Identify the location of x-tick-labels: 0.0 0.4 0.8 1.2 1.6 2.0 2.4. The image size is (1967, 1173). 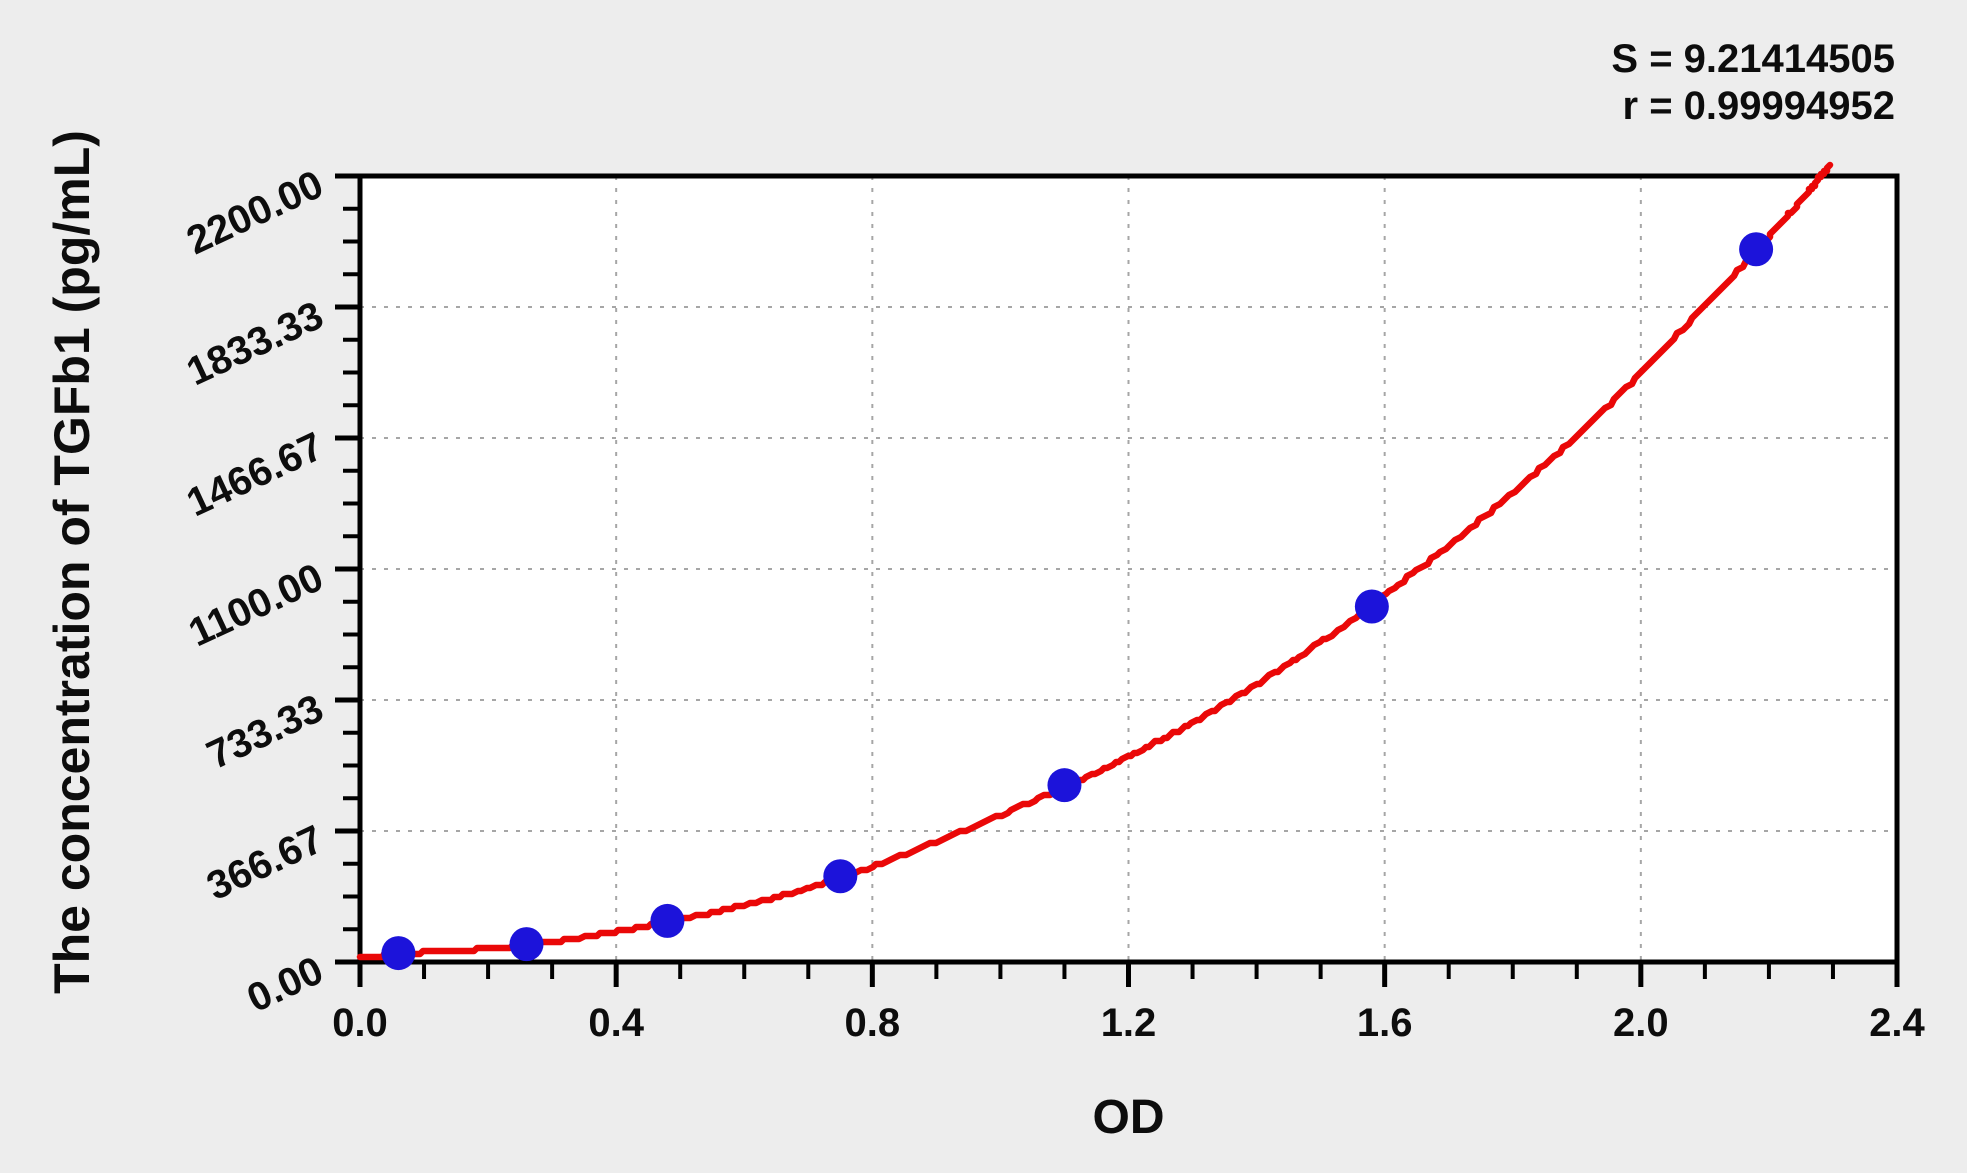
(1128, 1023).